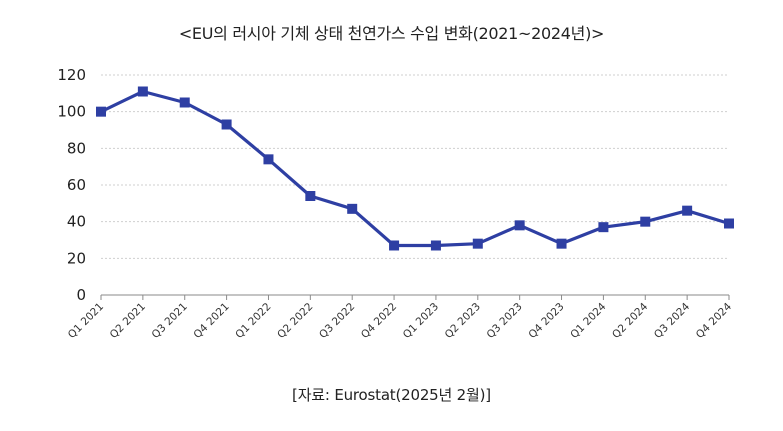  I want to click on y-tick-label: 120, so click(71, 75).